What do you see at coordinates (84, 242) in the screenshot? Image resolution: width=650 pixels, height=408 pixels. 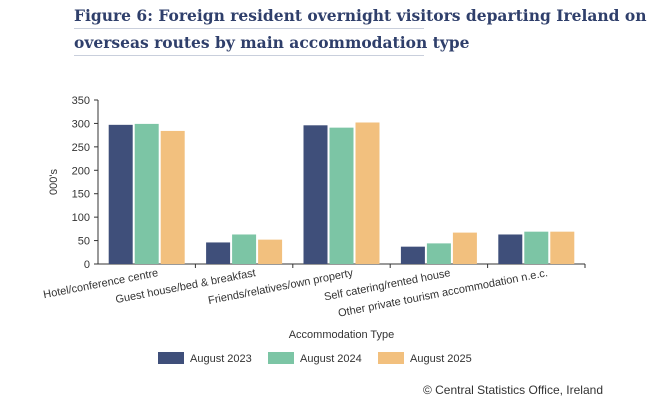 I see `y-tick-label: 50` at bounding box center [84, 242].